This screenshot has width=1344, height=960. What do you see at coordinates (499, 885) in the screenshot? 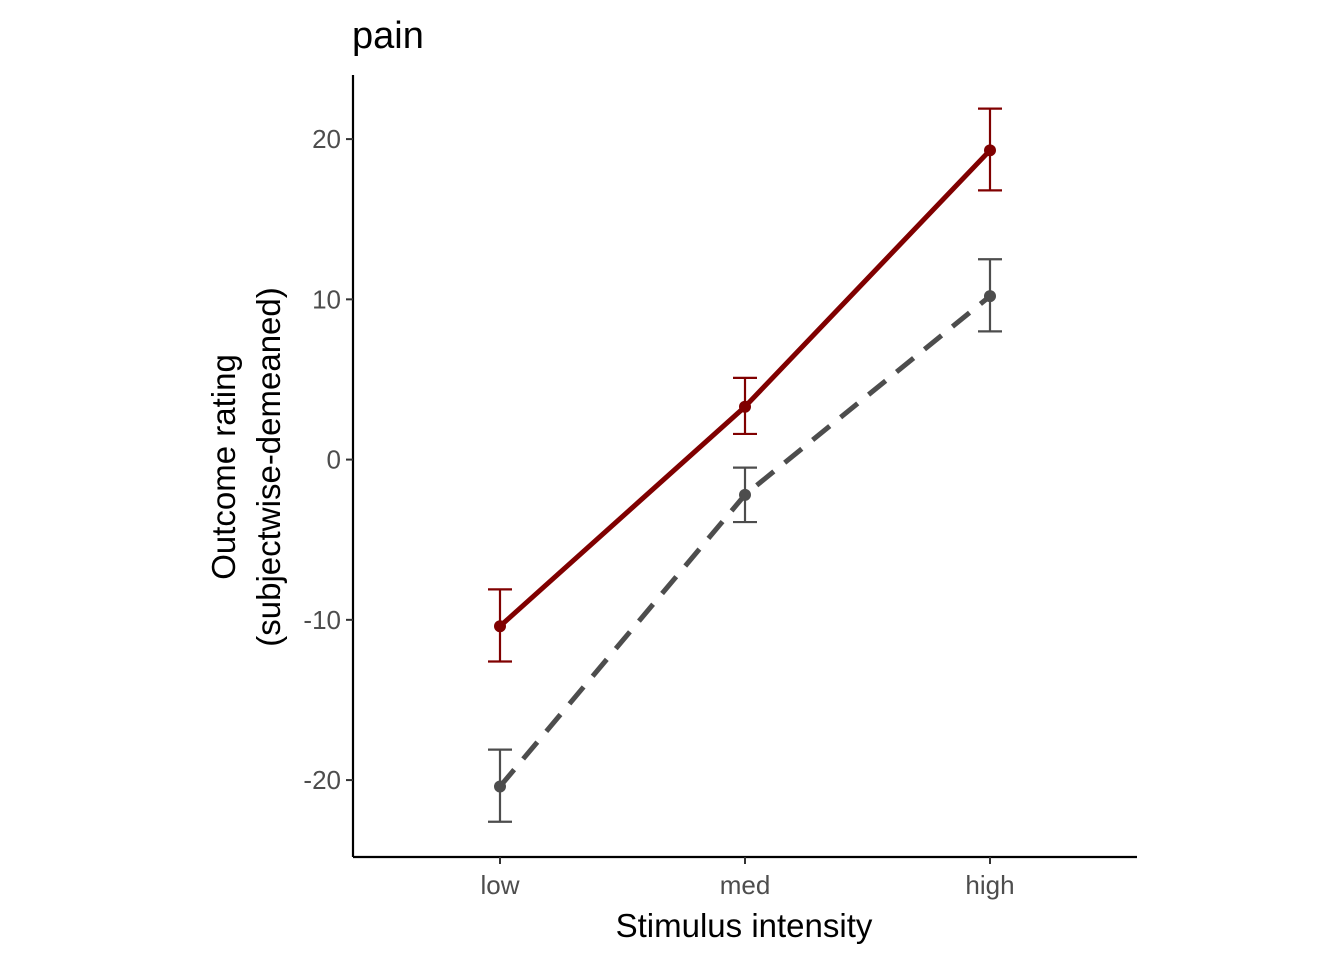
I see `x-tick-label: low` at bounding box center [499, 885].